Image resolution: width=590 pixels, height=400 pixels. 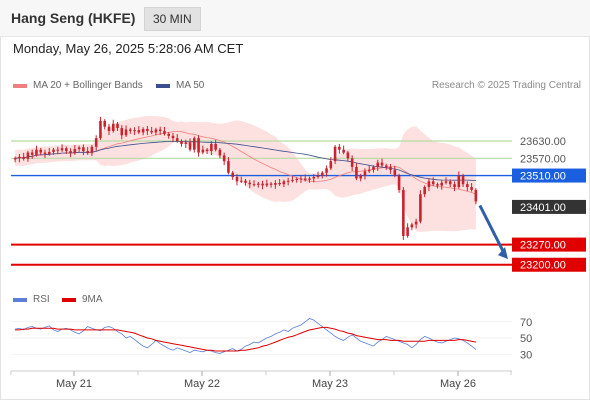 I want to click on rsi-series-9ma, so click(x=245, y=339).